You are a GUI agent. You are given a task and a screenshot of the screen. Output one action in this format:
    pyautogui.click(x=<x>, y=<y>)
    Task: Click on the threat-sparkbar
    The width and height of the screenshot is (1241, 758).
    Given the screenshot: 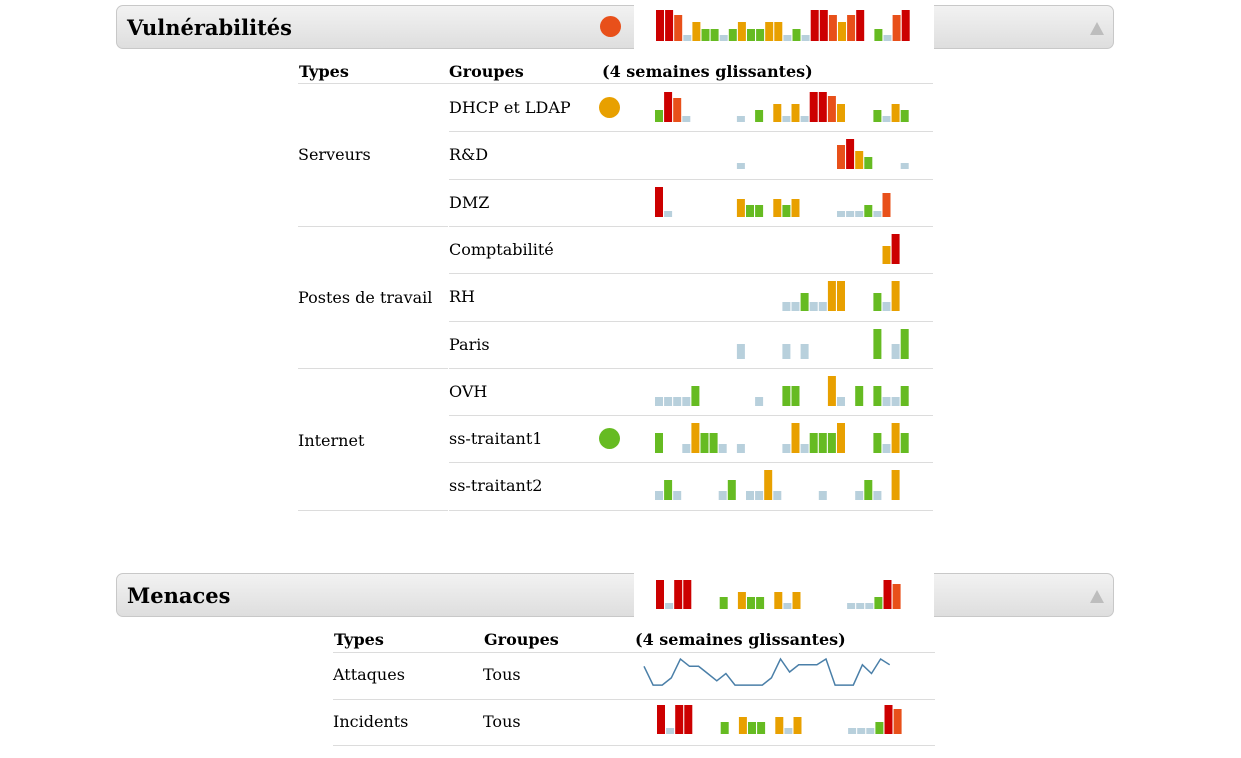 What is the action you would take?
    pyautogui.click(x=779, y=719)
    